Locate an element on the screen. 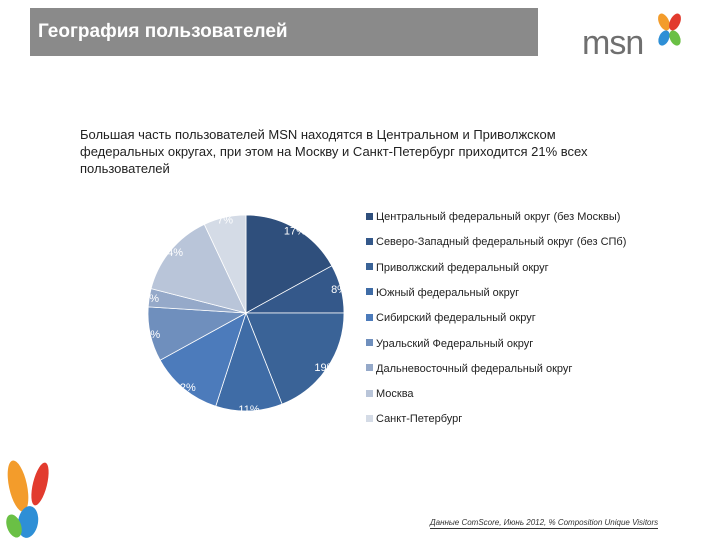 The image size is (720, 540). pie-data-label: 9% is located at coordinates (152, 335).